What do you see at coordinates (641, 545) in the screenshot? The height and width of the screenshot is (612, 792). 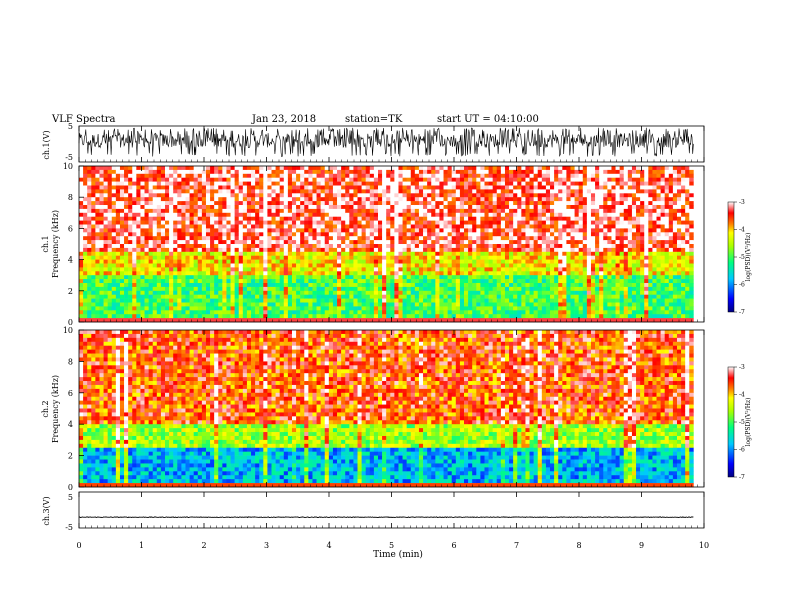 I see `xtick-label: 9` at bounding box center [641, 545].